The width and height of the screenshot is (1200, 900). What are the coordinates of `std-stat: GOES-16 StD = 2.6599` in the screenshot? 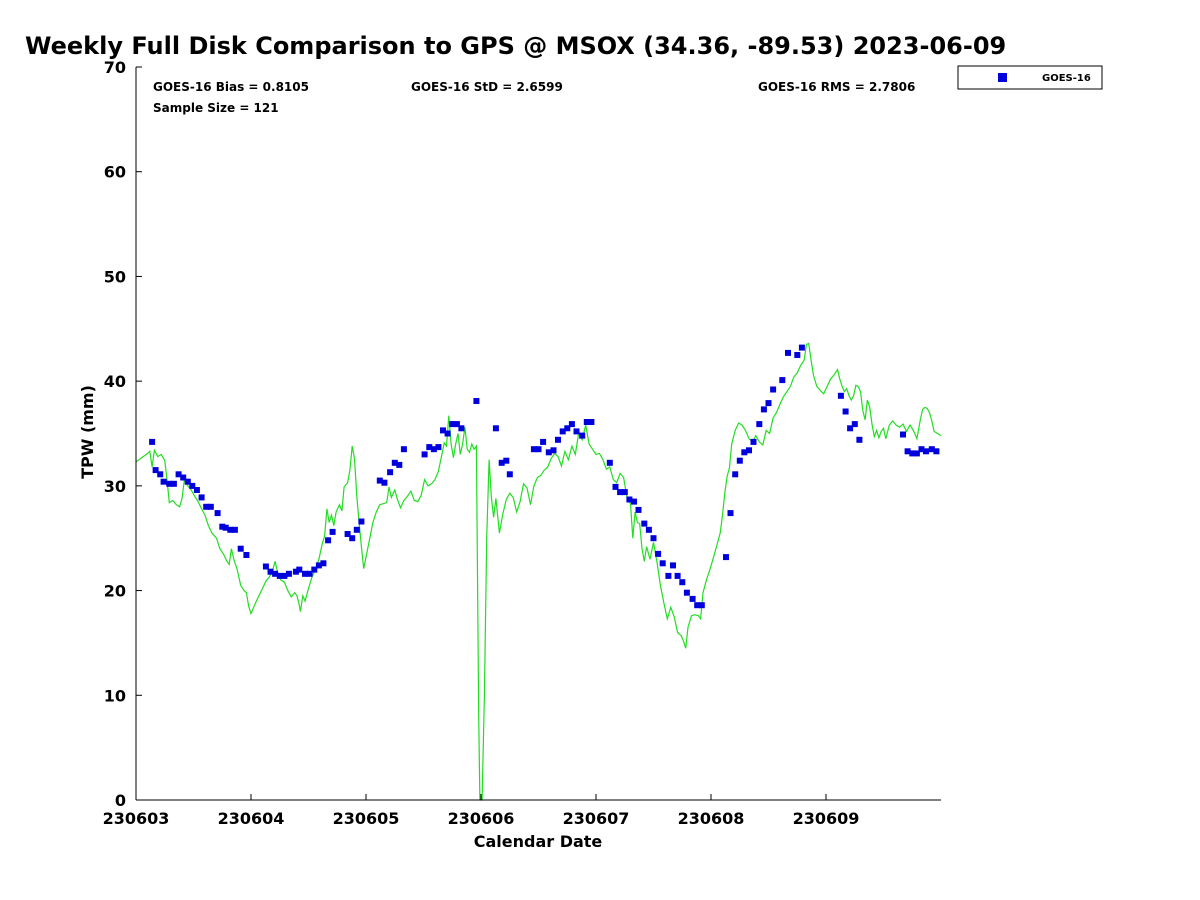 It's located at (487, 87).